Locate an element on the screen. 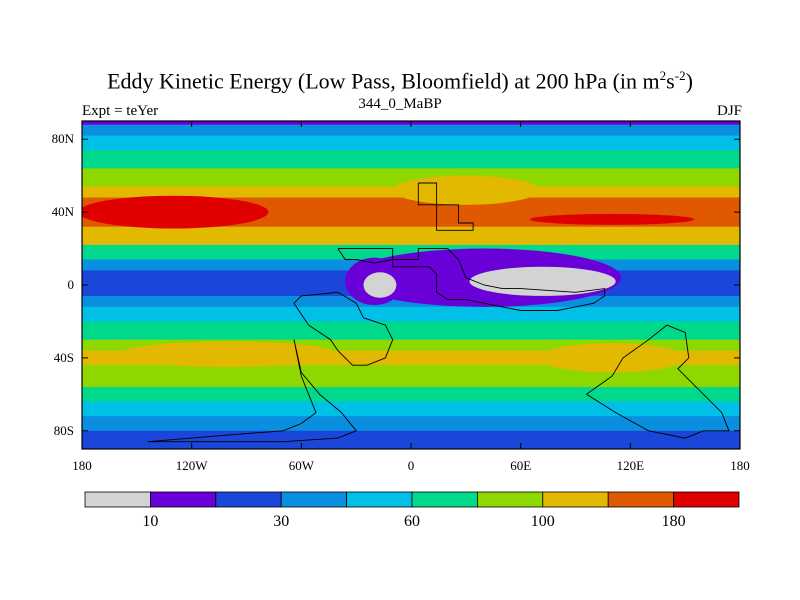 This screenshot has width=800, height=600. x-tick-label: 60E is located at coordinates (520, 465).